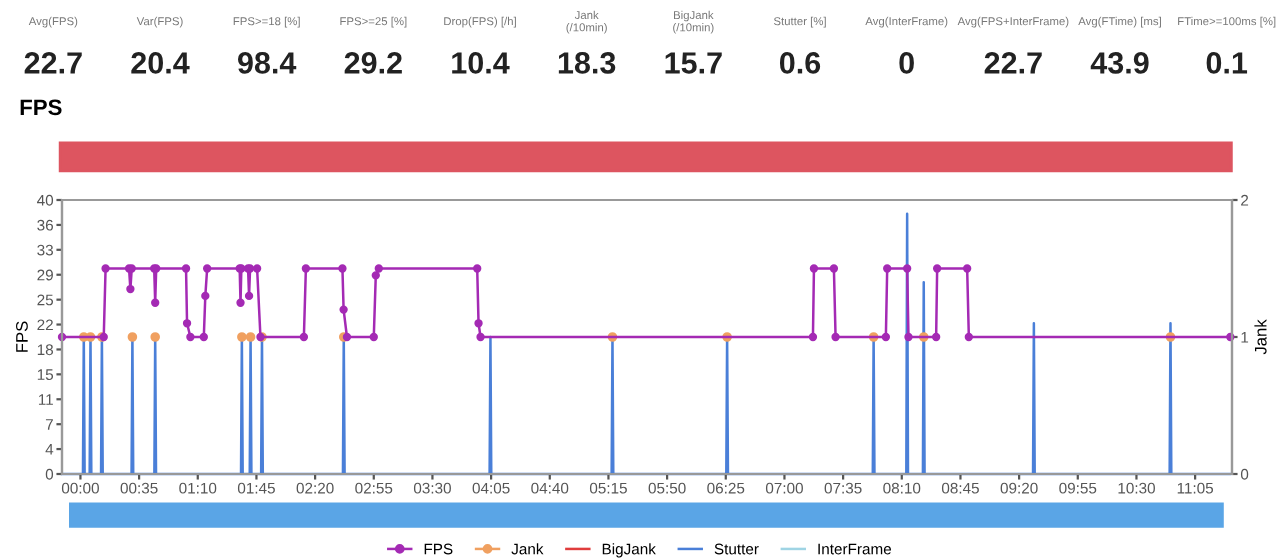  What do you see at coordinates (1227, 63) in the screenshot?
I see `data-label: 0.1` at bounding box center [1227, 63].